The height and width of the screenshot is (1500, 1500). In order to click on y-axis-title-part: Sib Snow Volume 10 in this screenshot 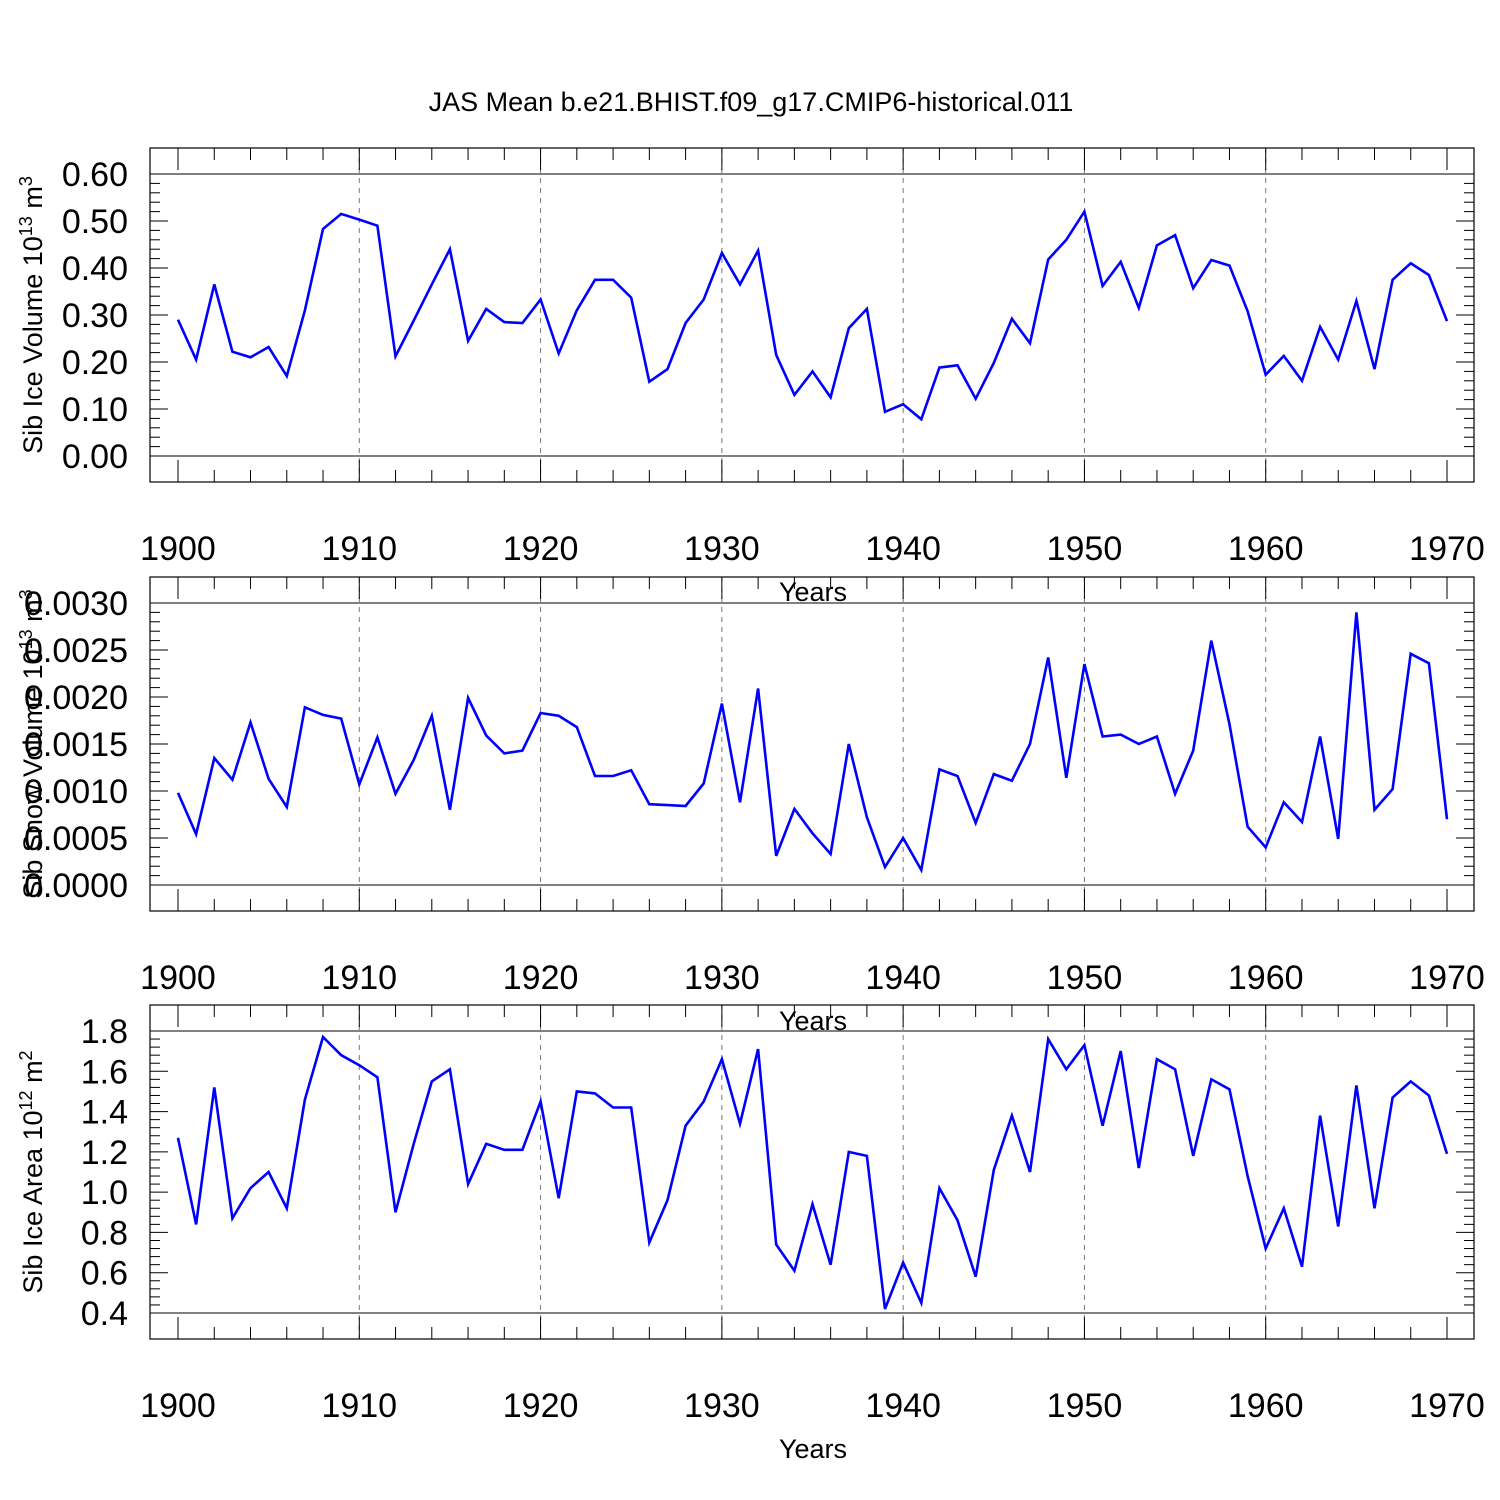, I will do `click(33, 773)`.